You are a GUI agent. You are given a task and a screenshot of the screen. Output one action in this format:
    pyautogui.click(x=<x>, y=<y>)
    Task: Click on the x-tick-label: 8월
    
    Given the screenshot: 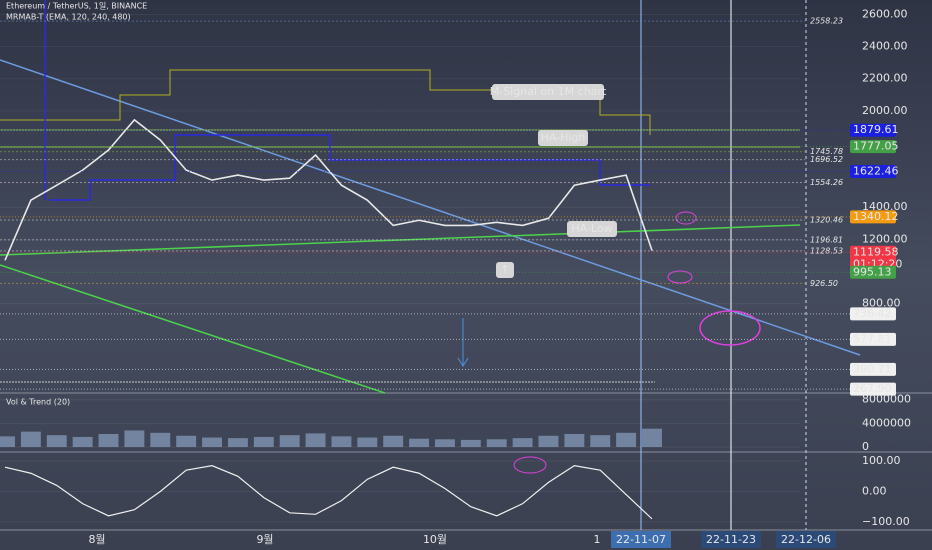 What is the action you would take?
    pyautogui.click(x=96, y=539)
    